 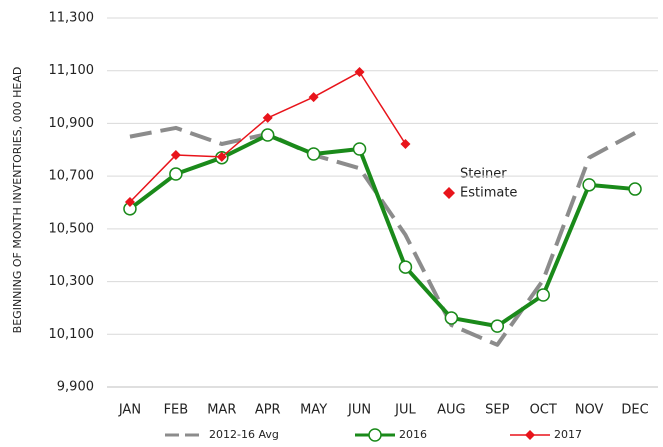 What do you see at coordinates (497, 410) in the screenshot?
I see `x-tick-label: SEP` at bounding box center [497, 410].